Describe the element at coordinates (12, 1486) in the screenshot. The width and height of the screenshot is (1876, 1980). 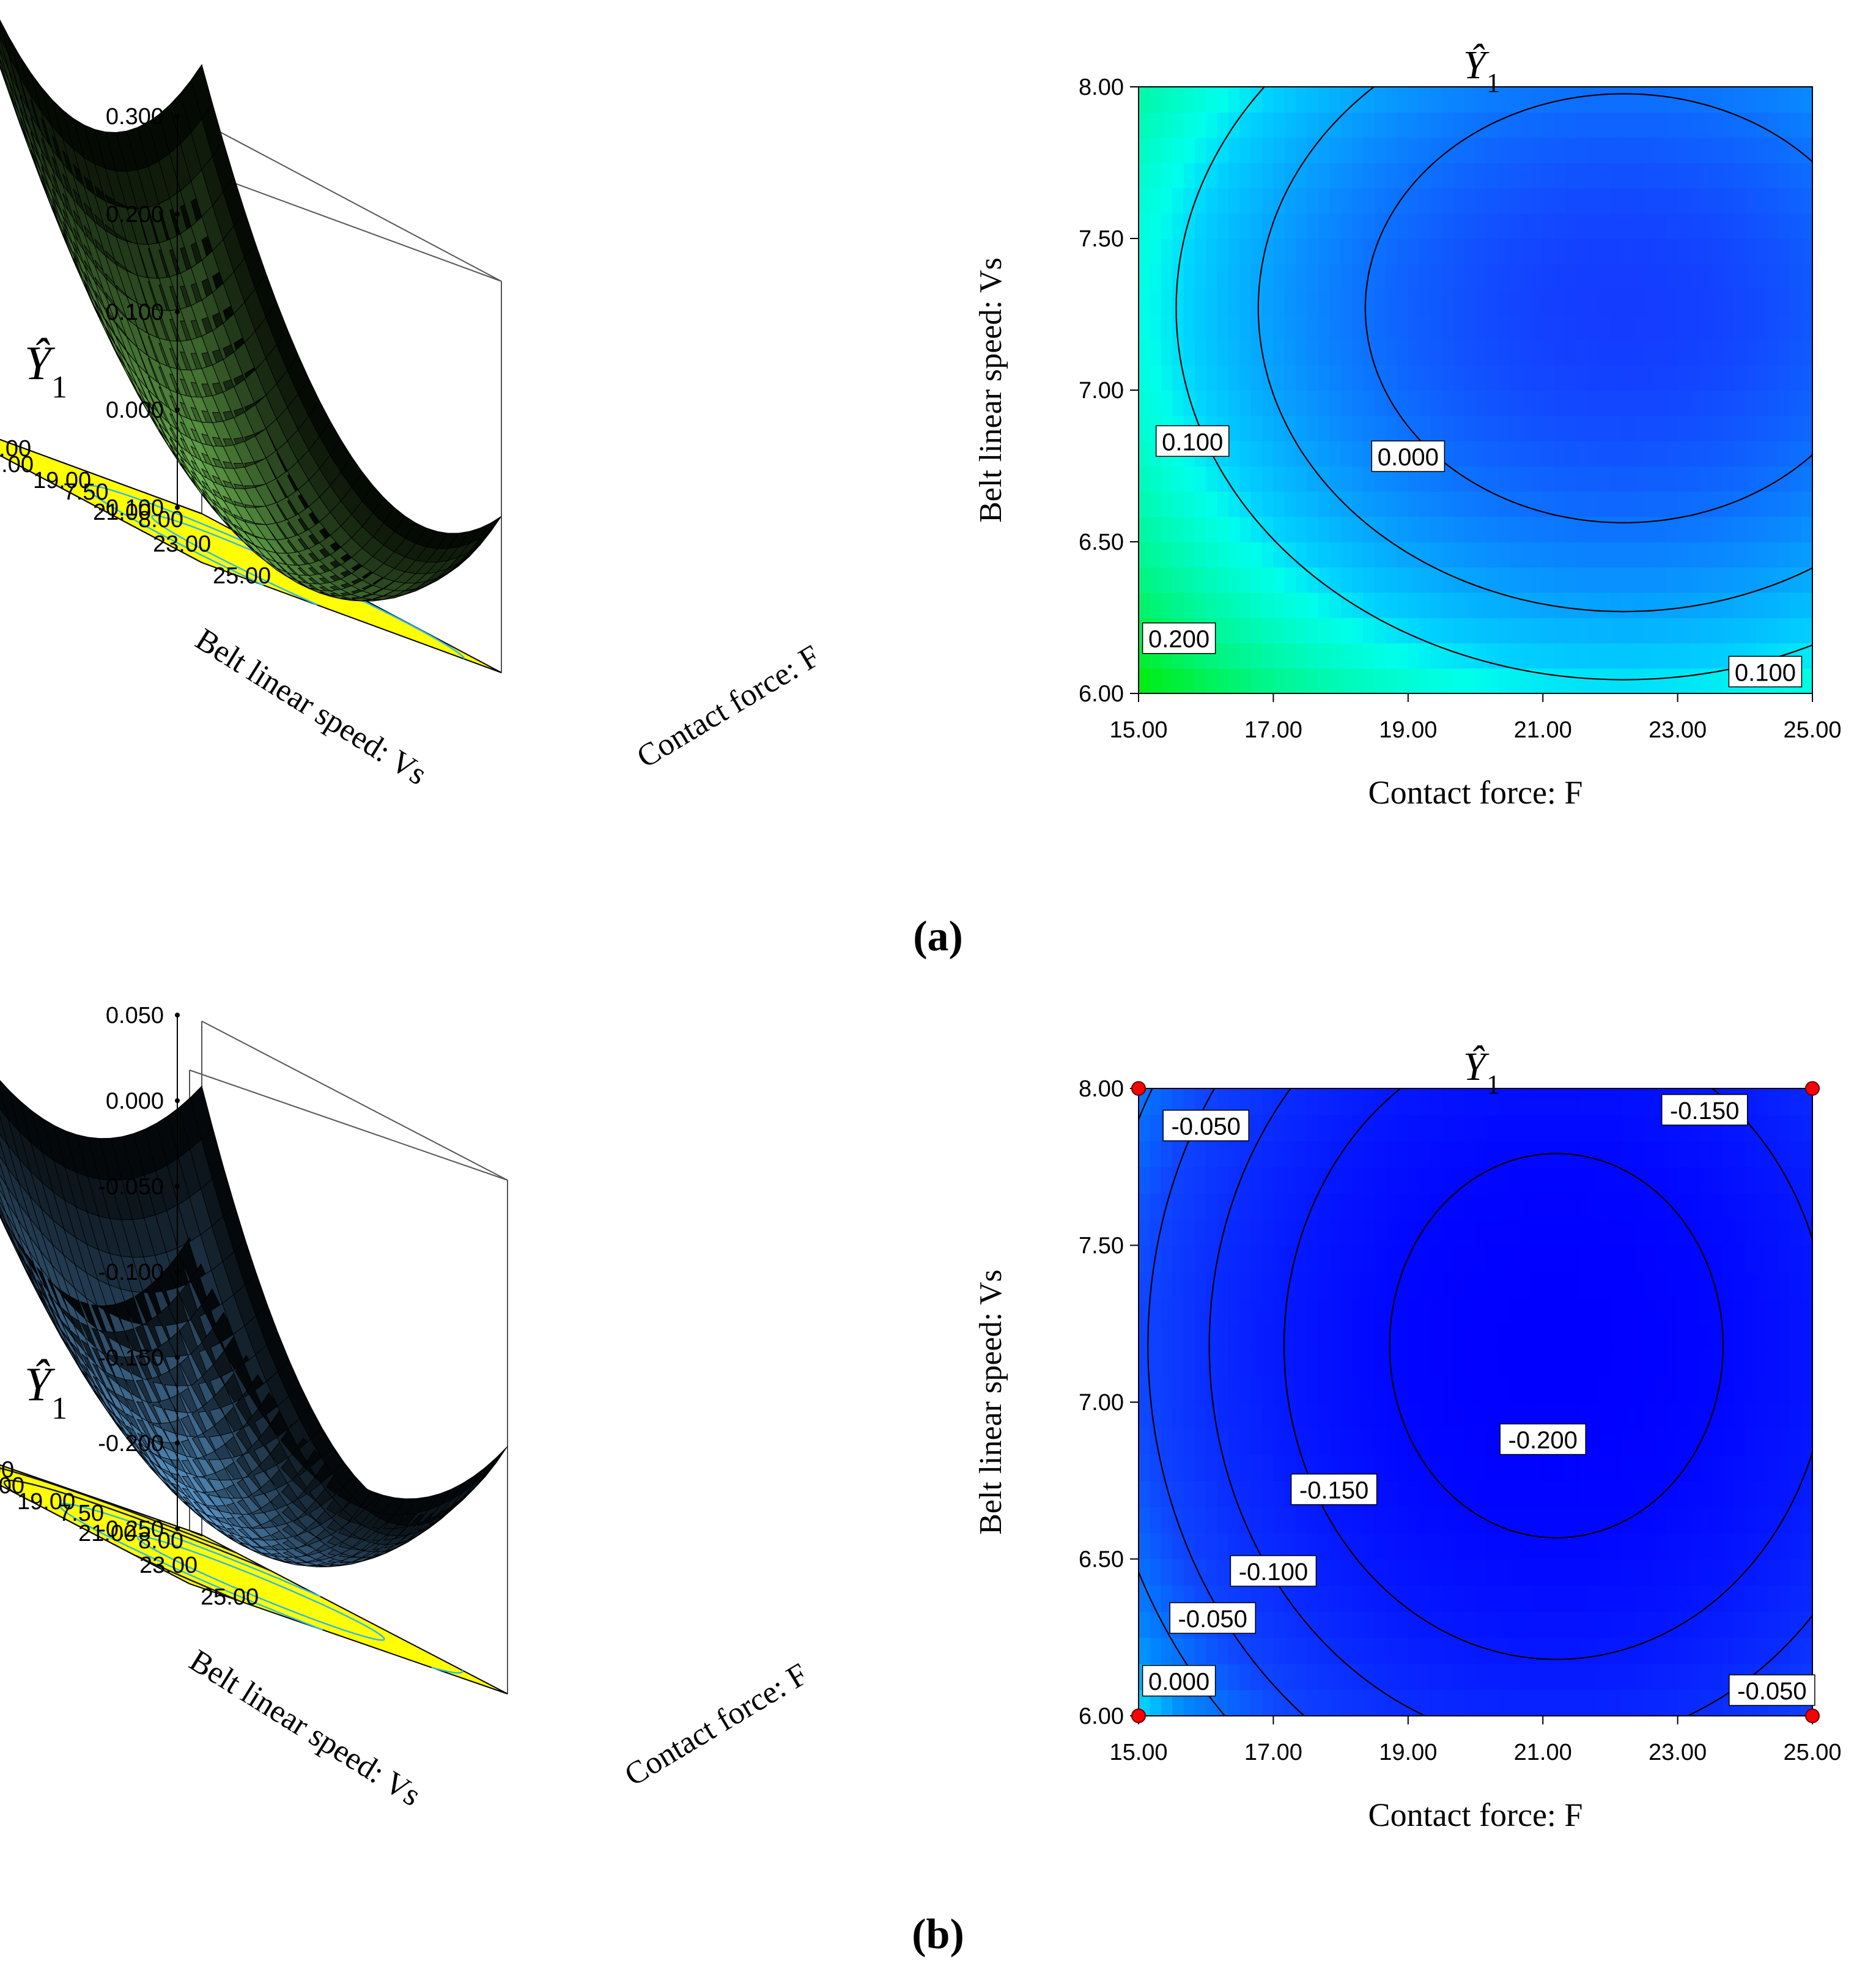
I see `speed-tick-label: 7.00` at that location.